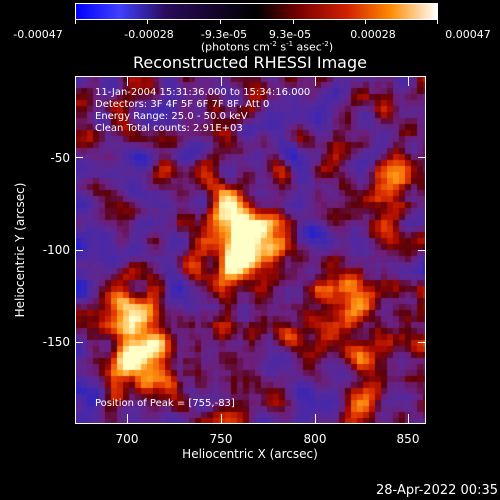 This screenshot has width=500, height=500. I want to click on info-total-counts: Clean Total counts: 2.91E+03, so click(169, 128).